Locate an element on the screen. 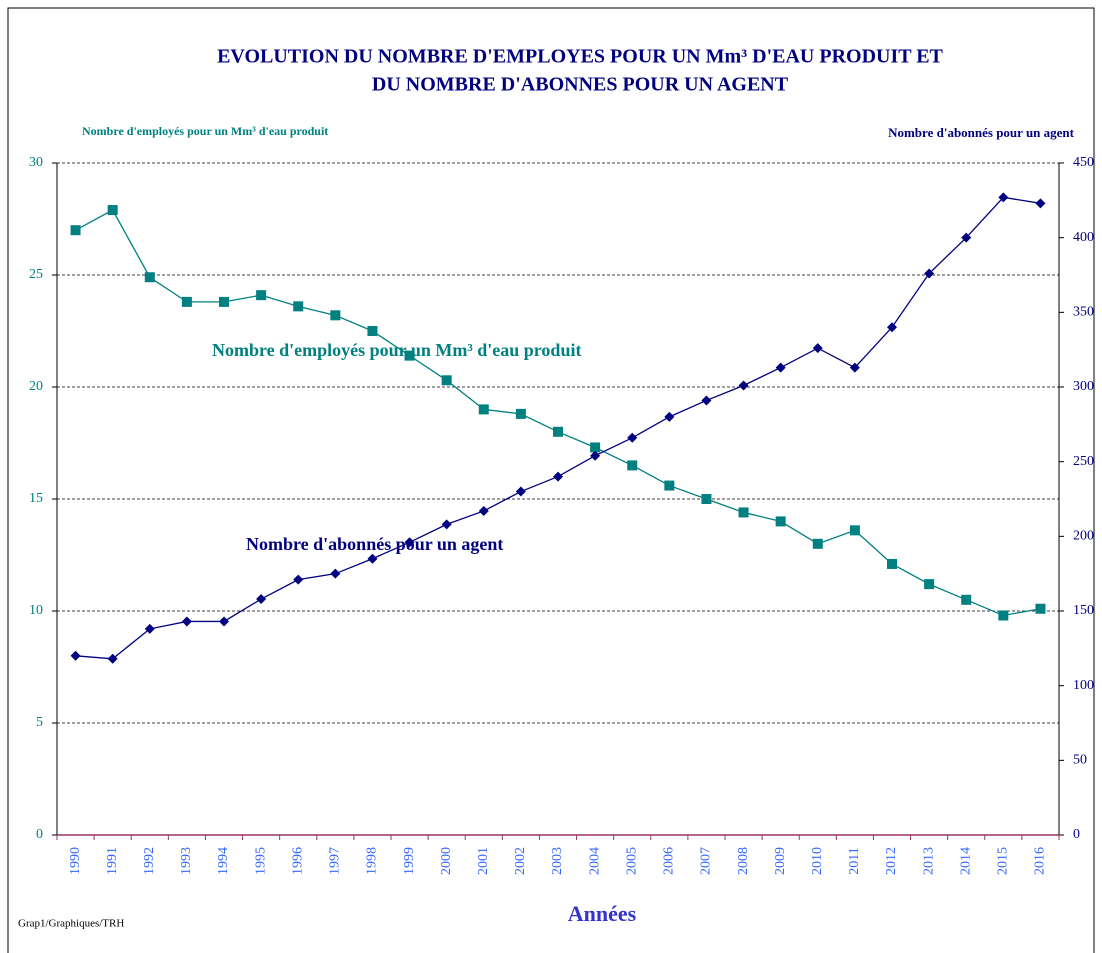  y2-tick-label: 150 is located at coordinates (1083, 610).